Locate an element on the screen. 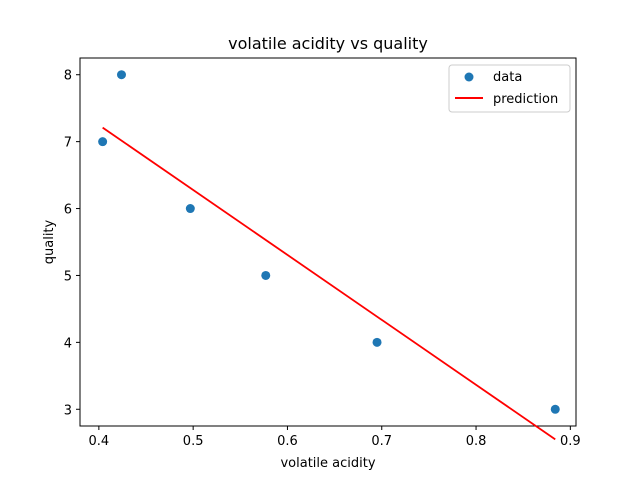  x-axis-label: volatile acidity is located at coordinates (327, 463).